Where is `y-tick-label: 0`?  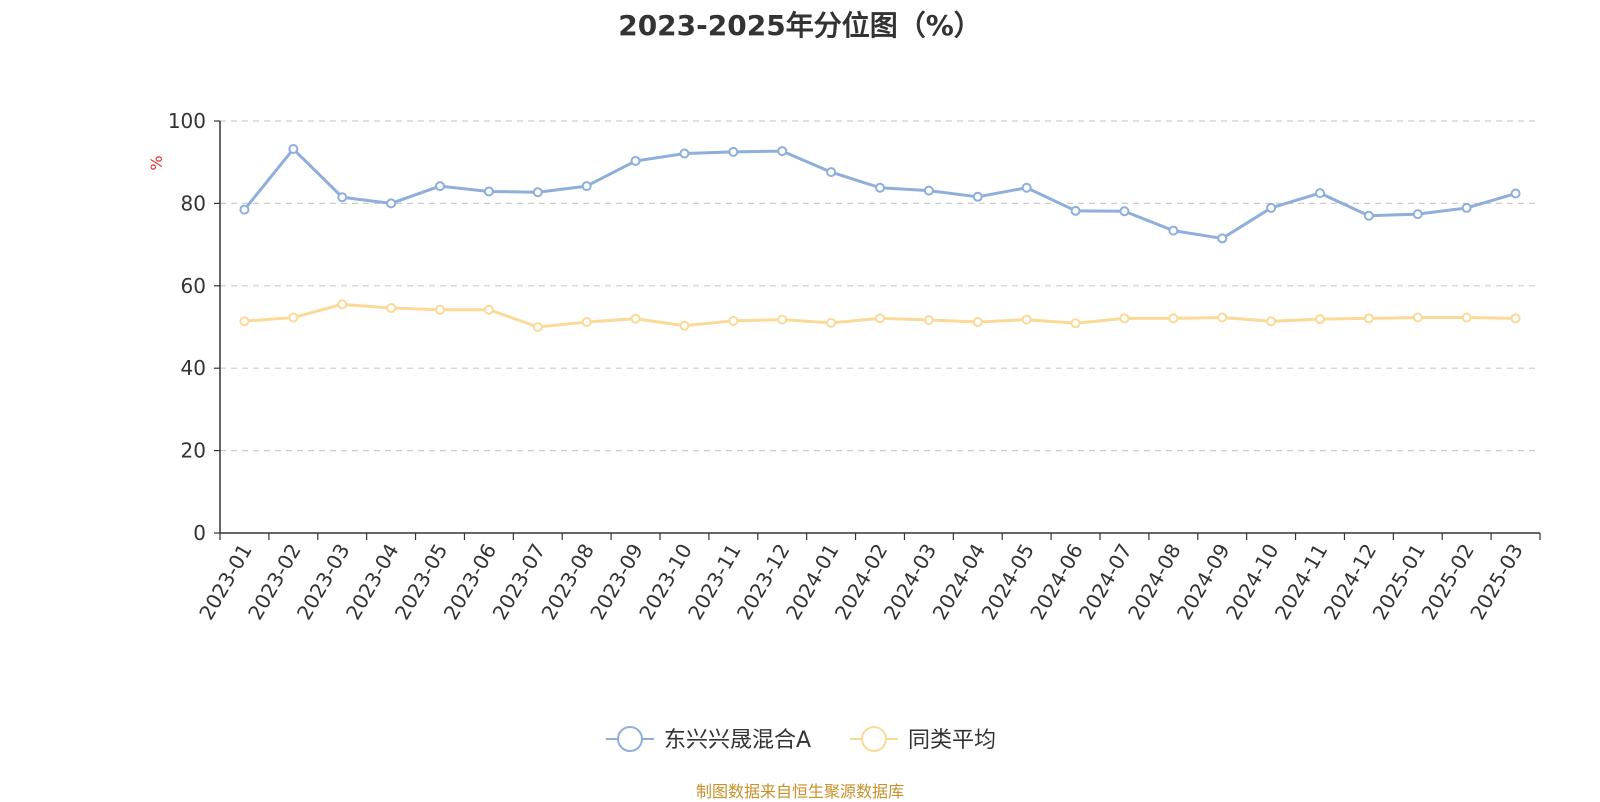
y-tick-label: 0 is located at coordinates (199, 533).